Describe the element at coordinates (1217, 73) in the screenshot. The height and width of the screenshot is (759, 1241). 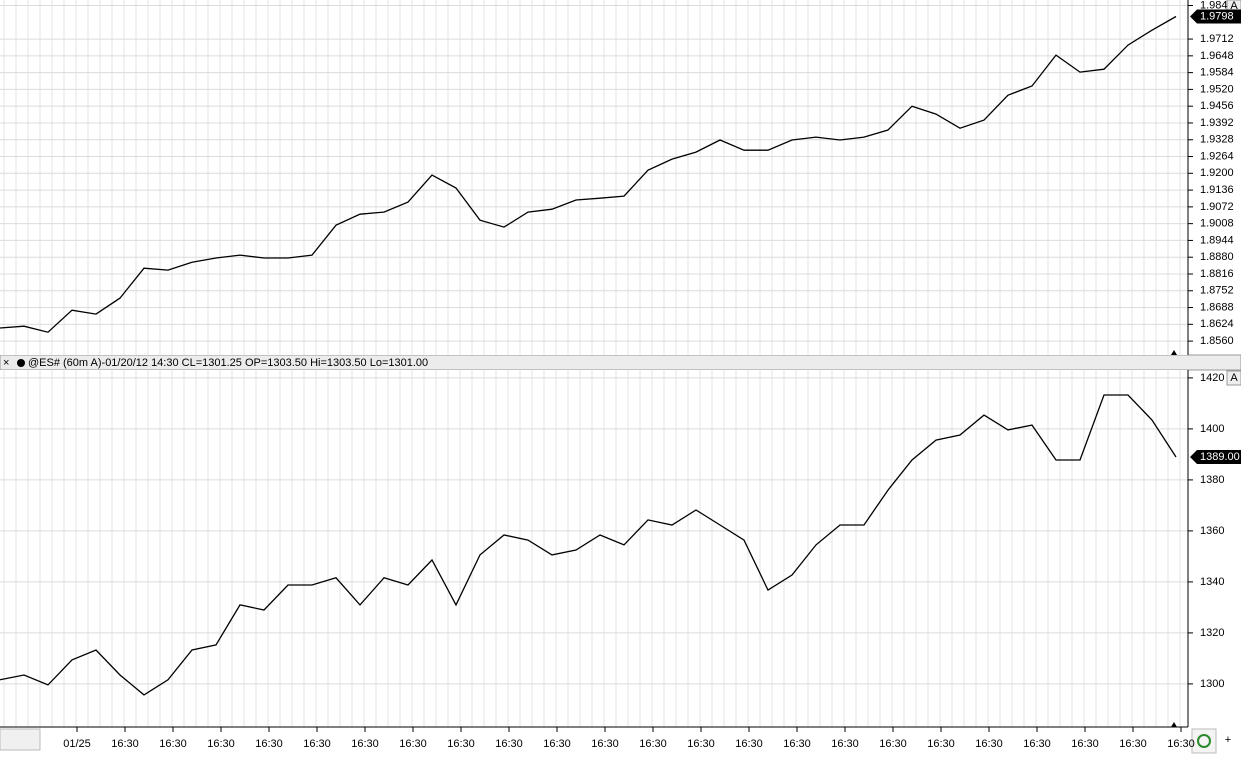
I see `y-tick-label: 1.9584` at that location.